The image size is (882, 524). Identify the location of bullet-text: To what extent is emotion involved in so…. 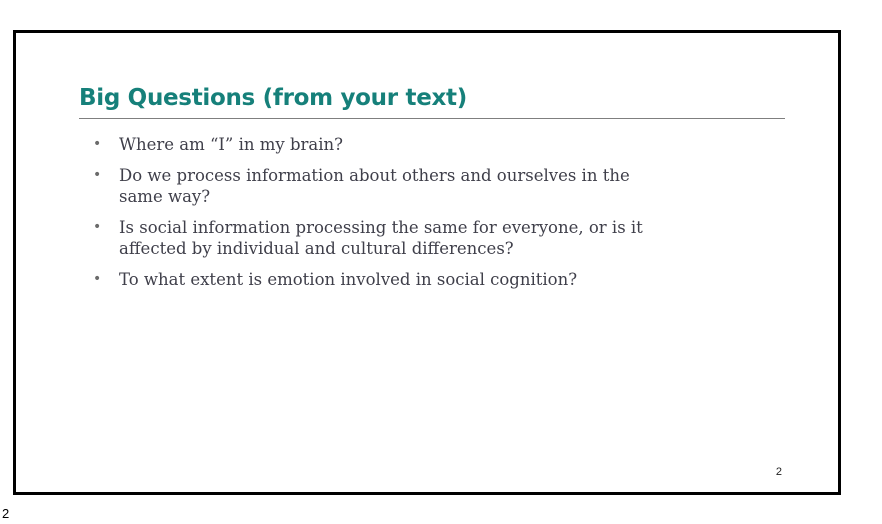
(348, 279).